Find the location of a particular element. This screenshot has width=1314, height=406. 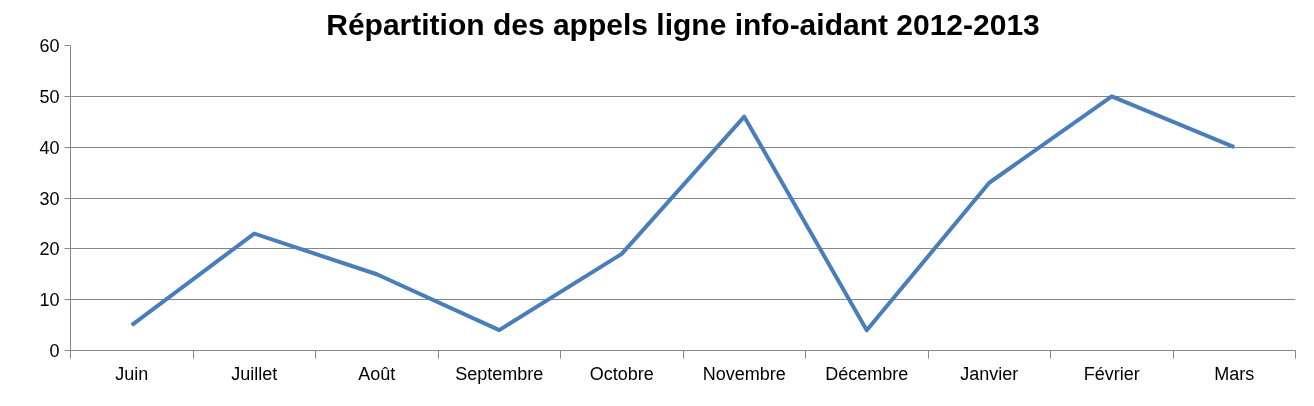

y-tick-label: 40 is located at coordinates (49, 147).